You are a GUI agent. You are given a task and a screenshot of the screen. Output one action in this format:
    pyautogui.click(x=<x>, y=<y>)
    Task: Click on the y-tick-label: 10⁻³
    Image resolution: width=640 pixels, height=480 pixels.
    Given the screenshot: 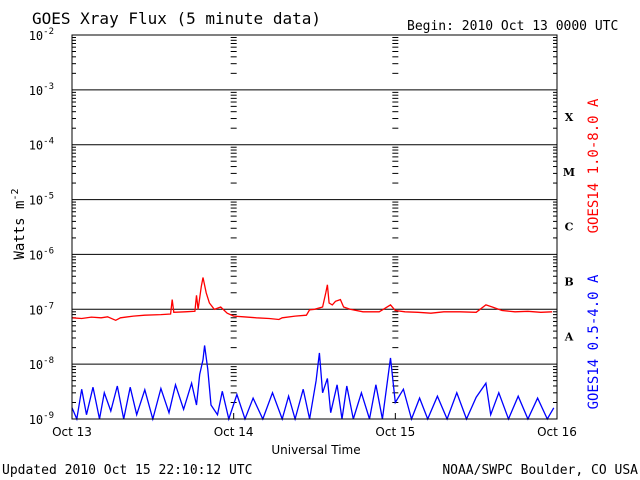 What is the action you would take?
    pyautogui.click(x=41, y=90)
    